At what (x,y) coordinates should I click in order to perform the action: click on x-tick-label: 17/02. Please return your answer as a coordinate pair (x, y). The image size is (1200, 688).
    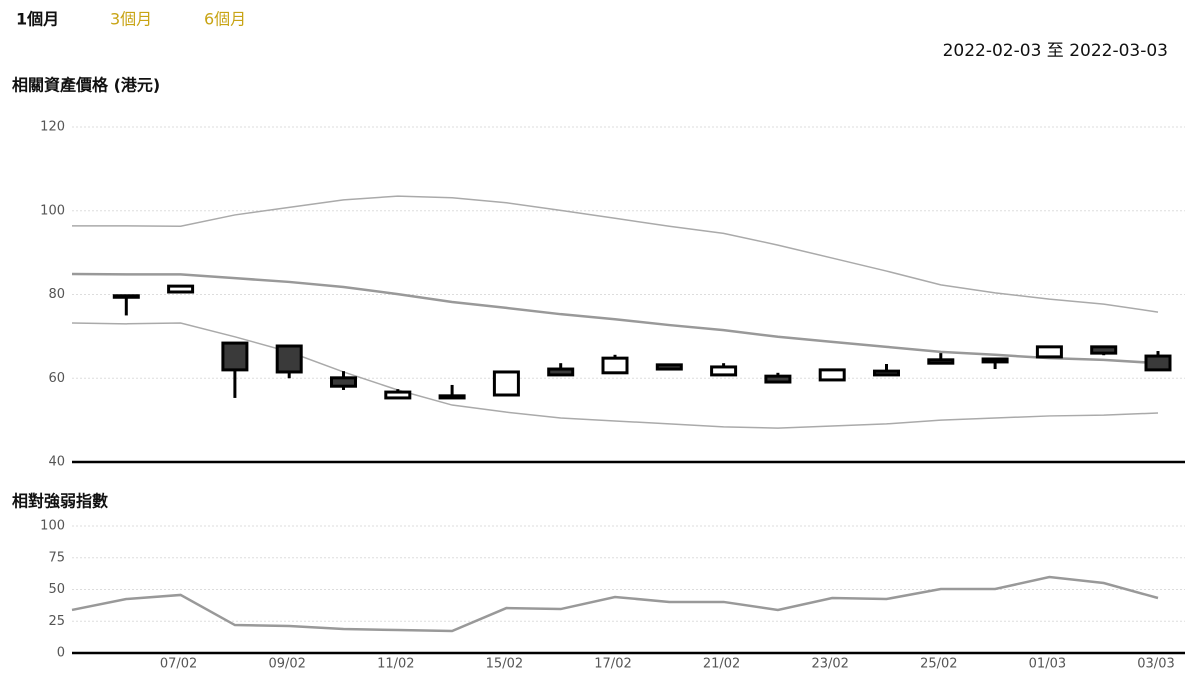
    Looking at the image, I should click on (612, 664).